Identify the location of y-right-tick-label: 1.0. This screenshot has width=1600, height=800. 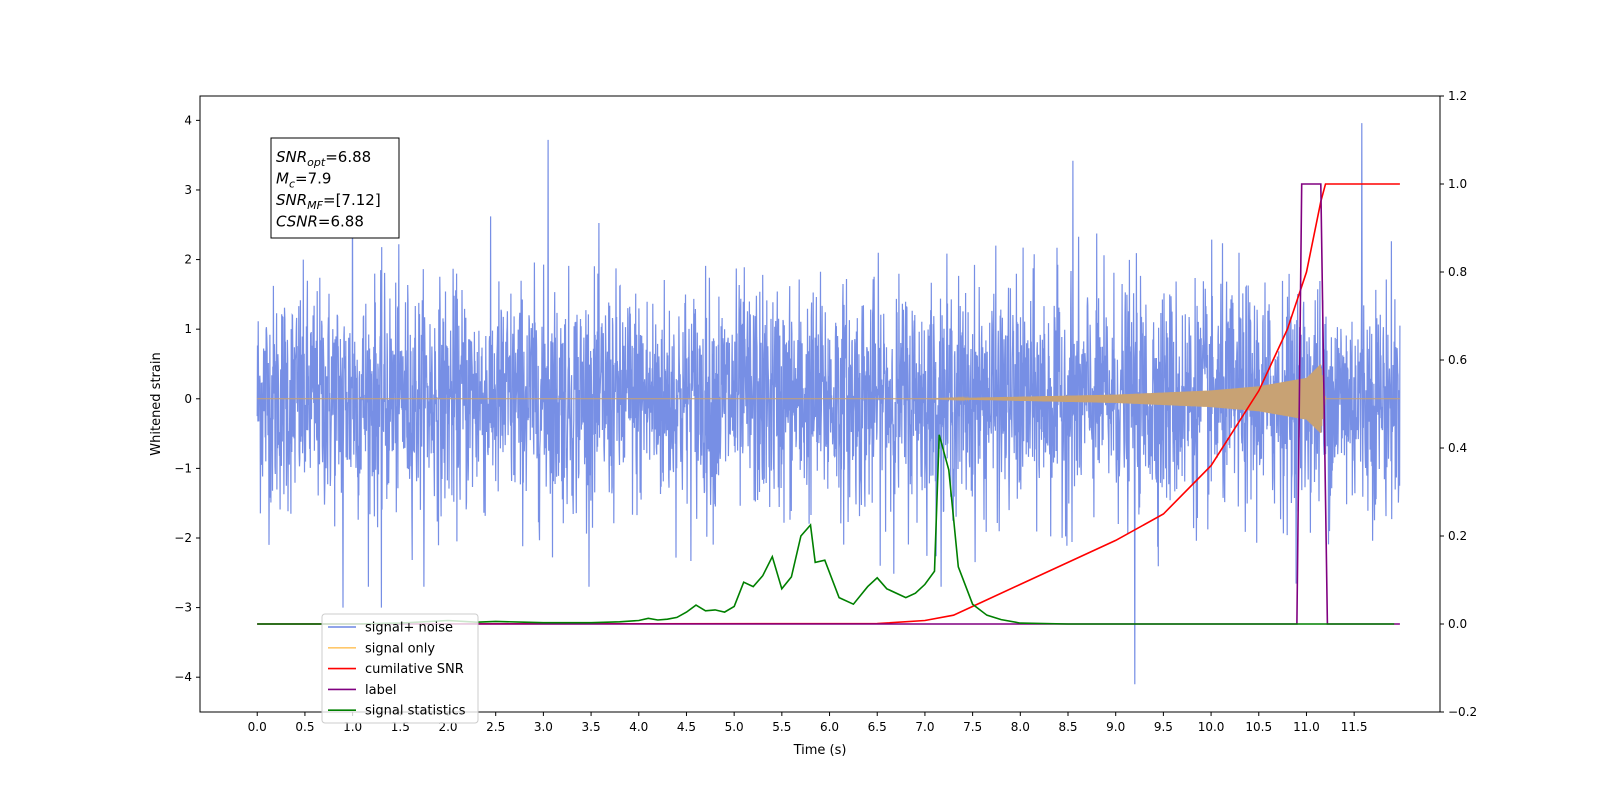
(1457, 184).